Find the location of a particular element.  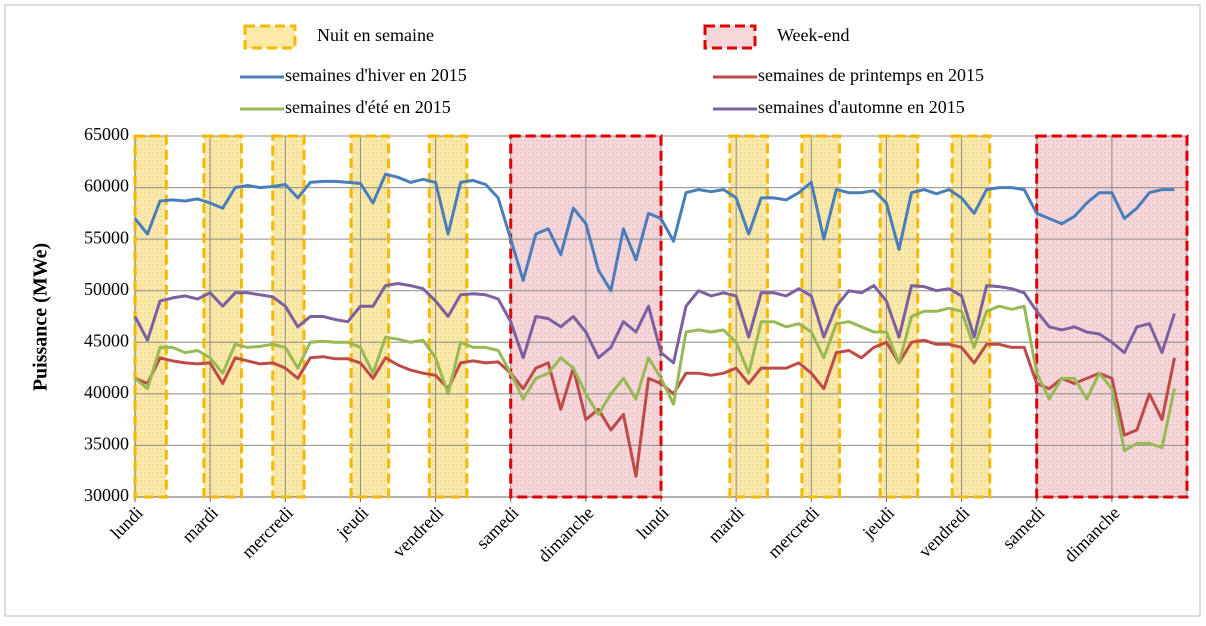

y-tick-label: 65000 is located at coordinates (106, 134).